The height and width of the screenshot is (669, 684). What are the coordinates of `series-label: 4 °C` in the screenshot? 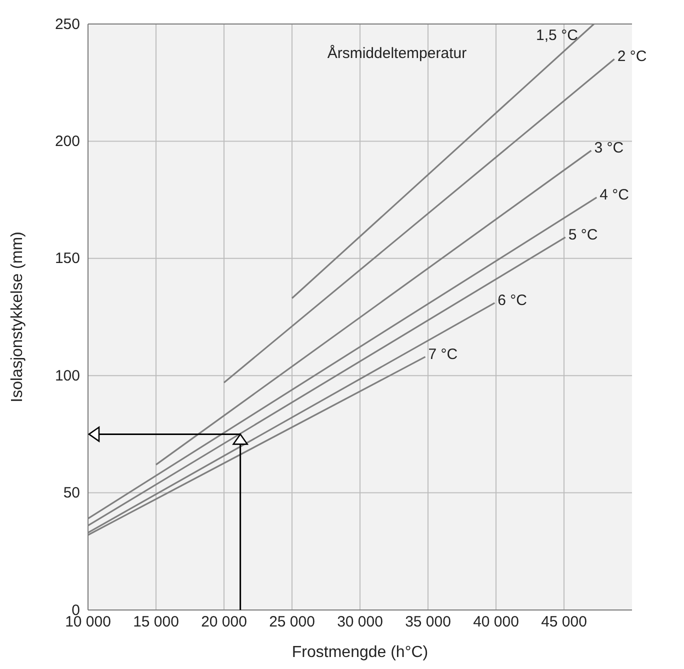 It's located at (615, 195).